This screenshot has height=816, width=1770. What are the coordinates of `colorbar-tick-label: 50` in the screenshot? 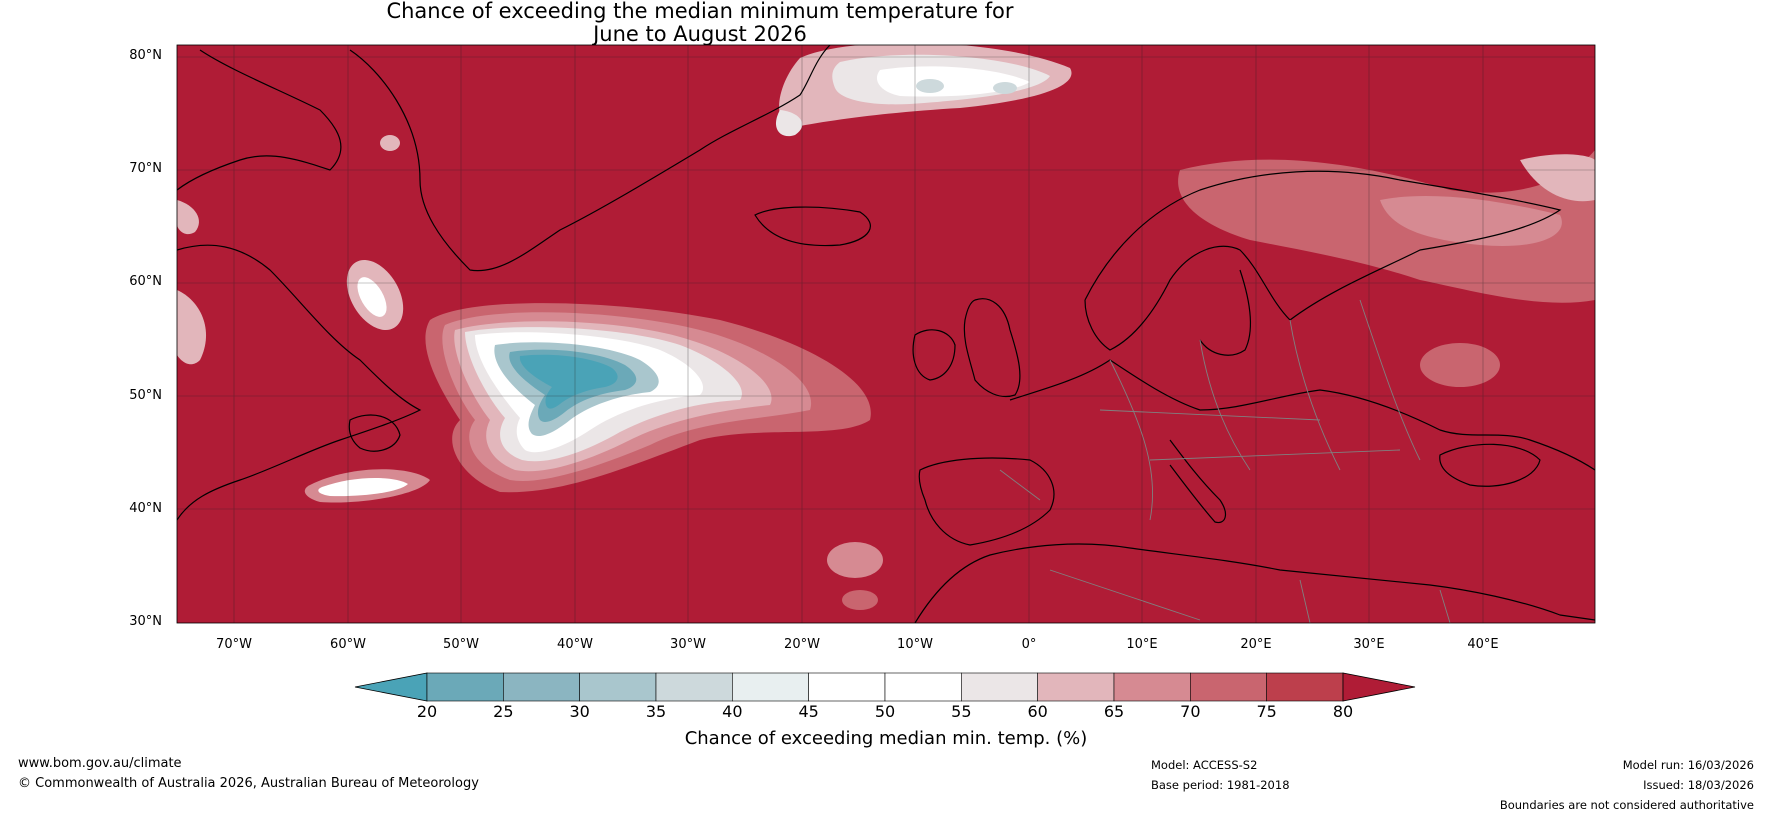 It's located at (885, 711).